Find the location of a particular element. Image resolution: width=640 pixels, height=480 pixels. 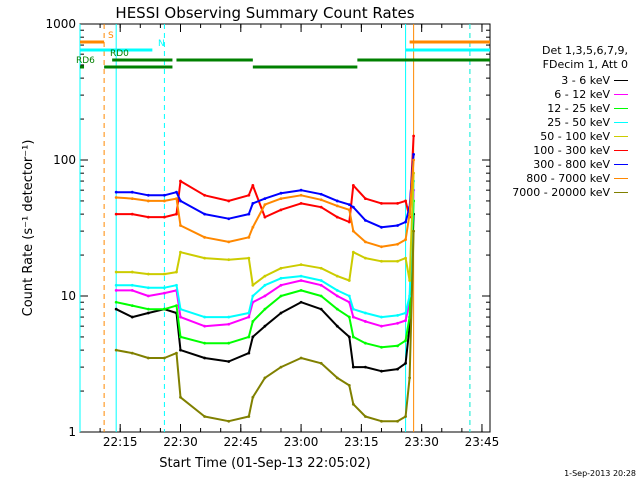

legend-item: 12 - 25 keV is located at coordinates (587, 108).